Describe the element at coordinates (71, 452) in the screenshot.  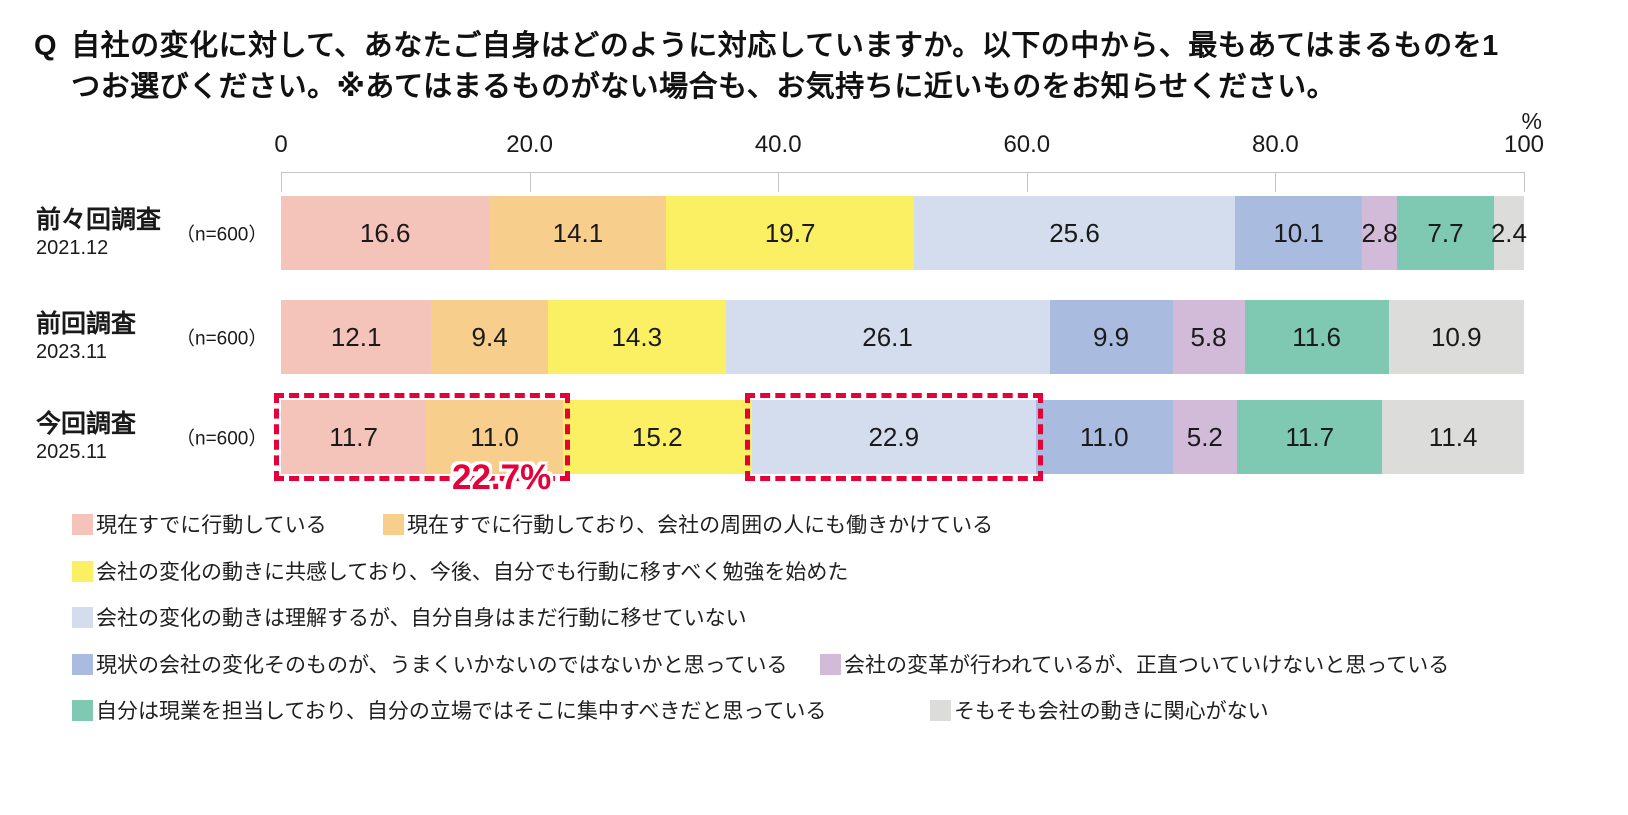
I see `survey-wave-date: 2025.11` at that location.